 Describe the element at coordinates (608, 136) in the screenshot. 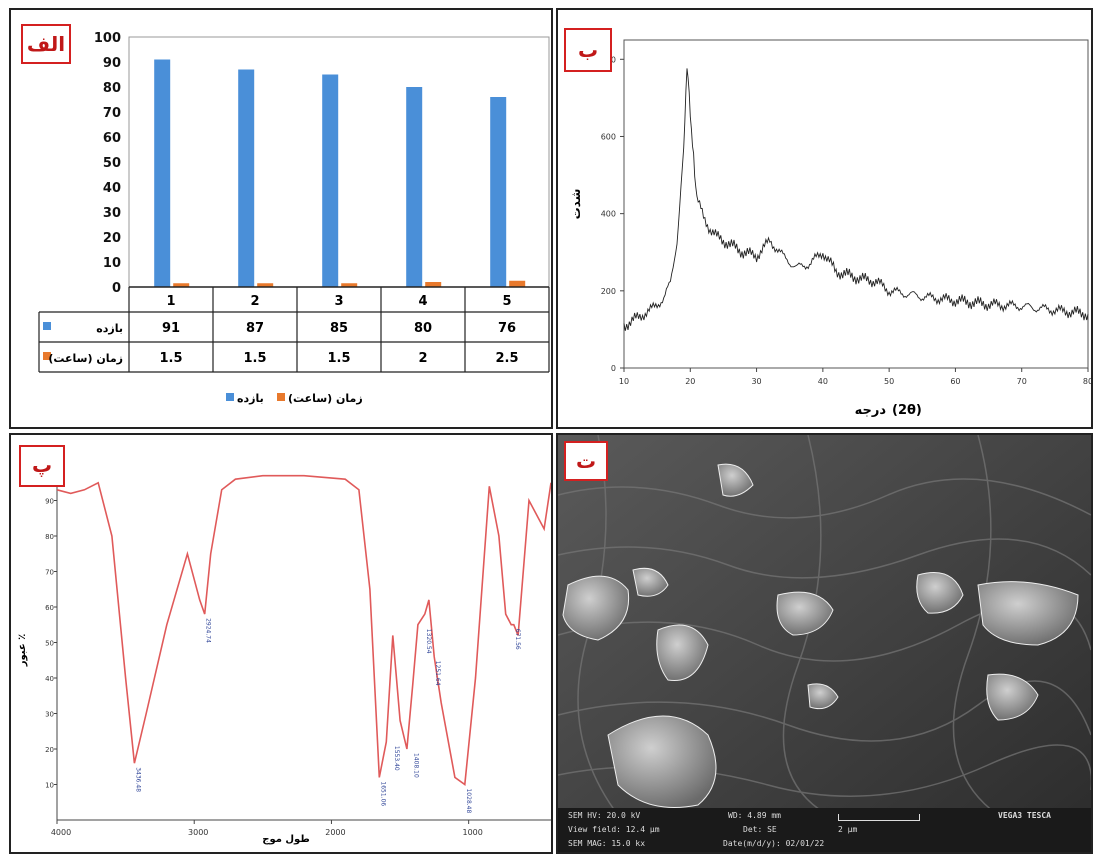

I see `y-tick-label: 600` at that location.